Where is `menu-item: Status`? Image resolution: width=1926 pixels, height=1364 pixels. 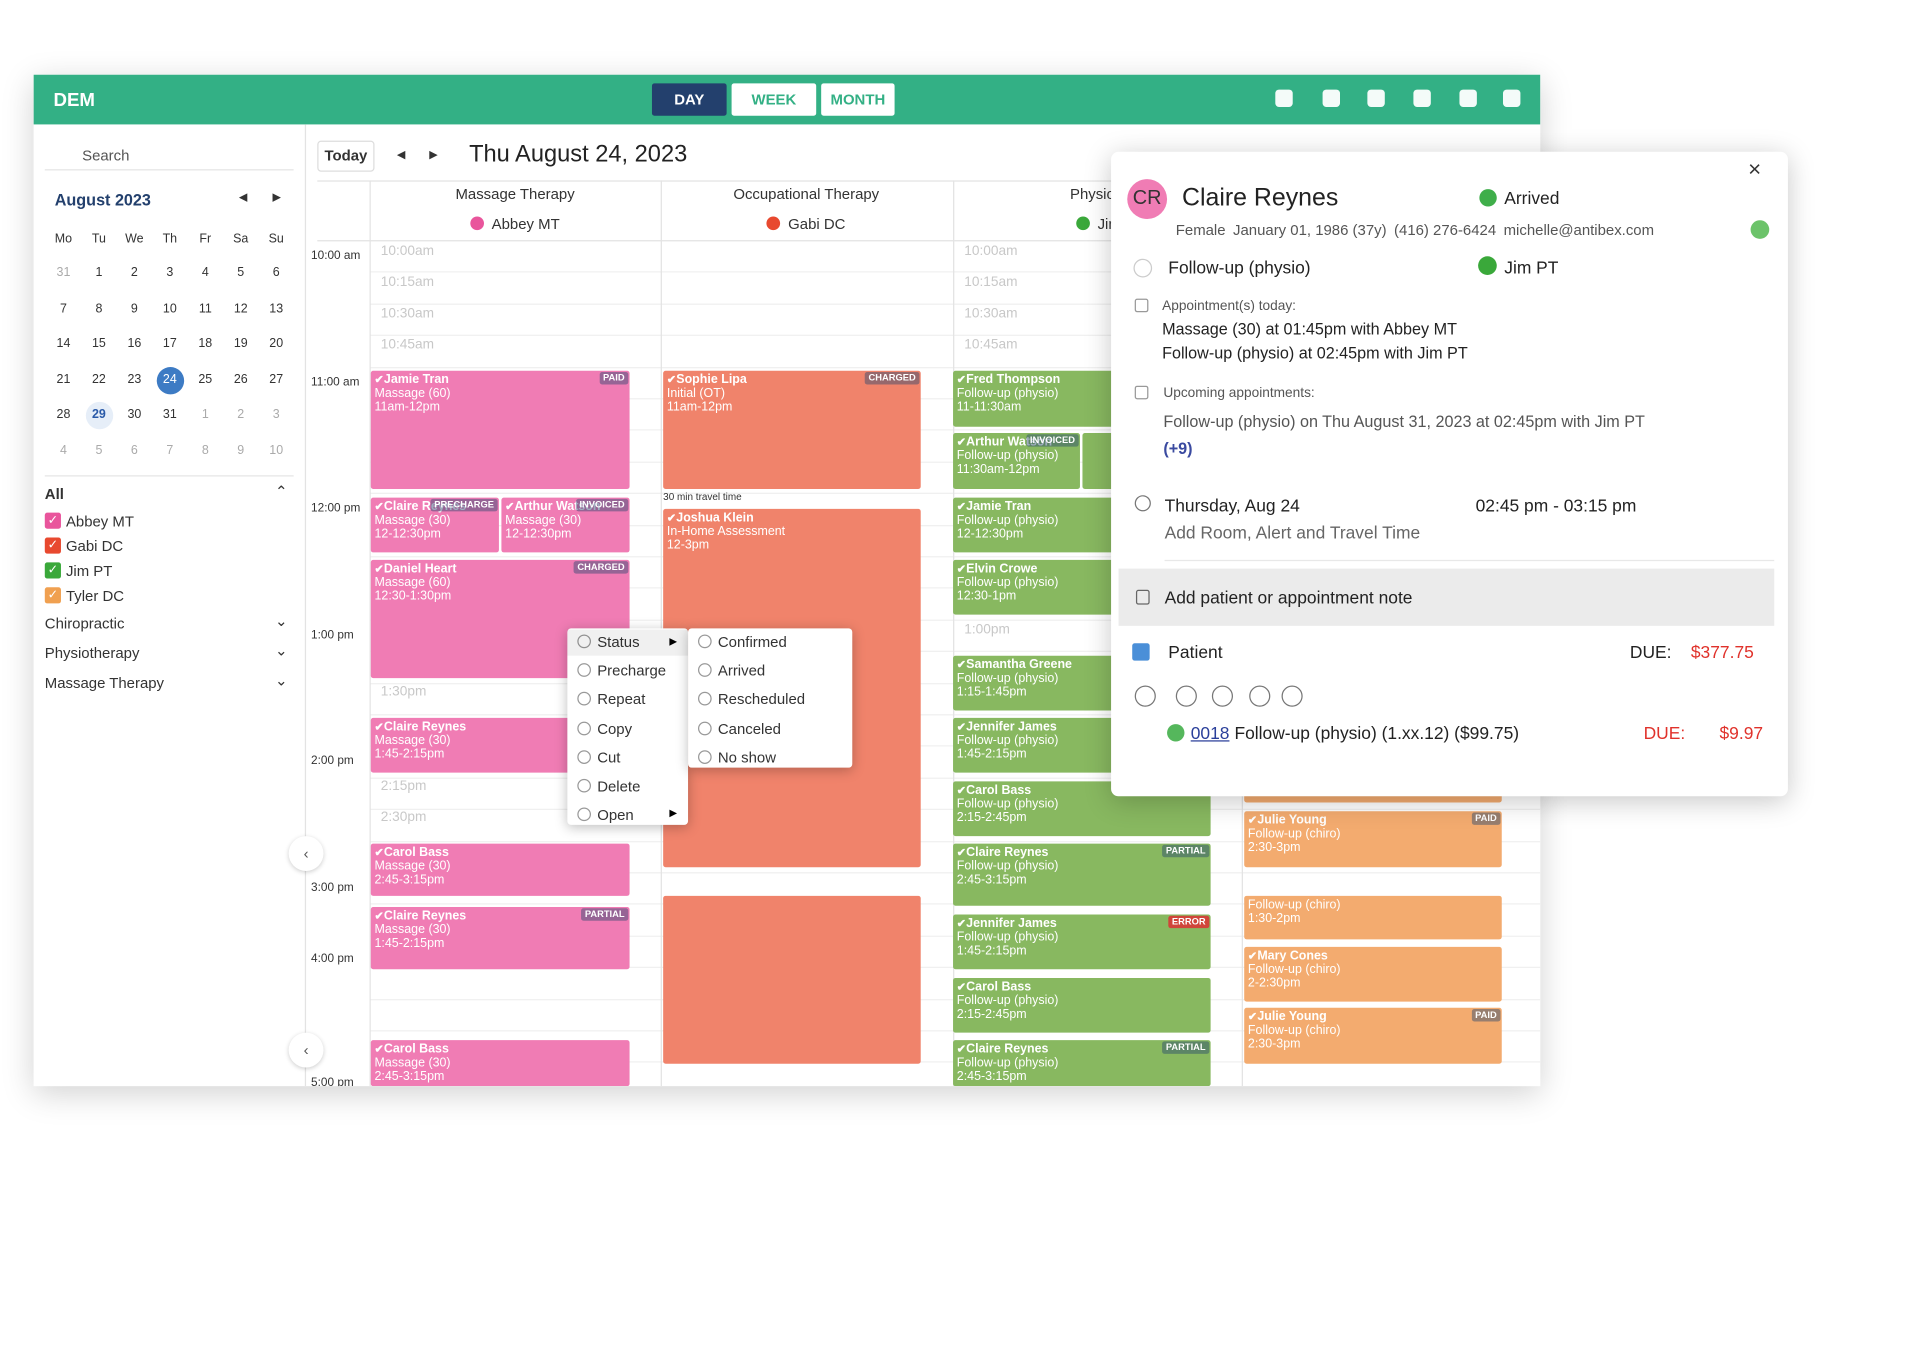
menu-item: Status is located at coordinates (608, 641).